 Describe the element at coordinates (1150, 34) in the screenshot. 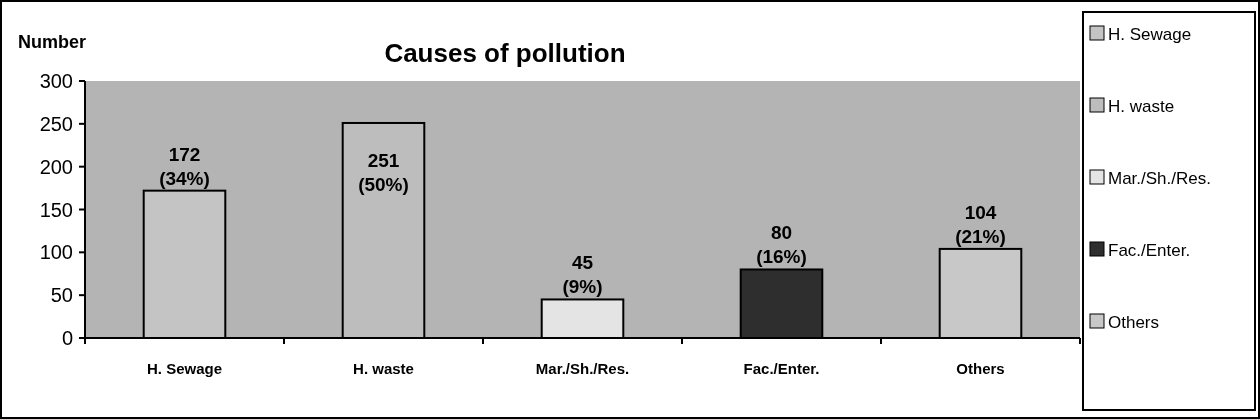

I see `legend-label: H. Sewage` at that location.